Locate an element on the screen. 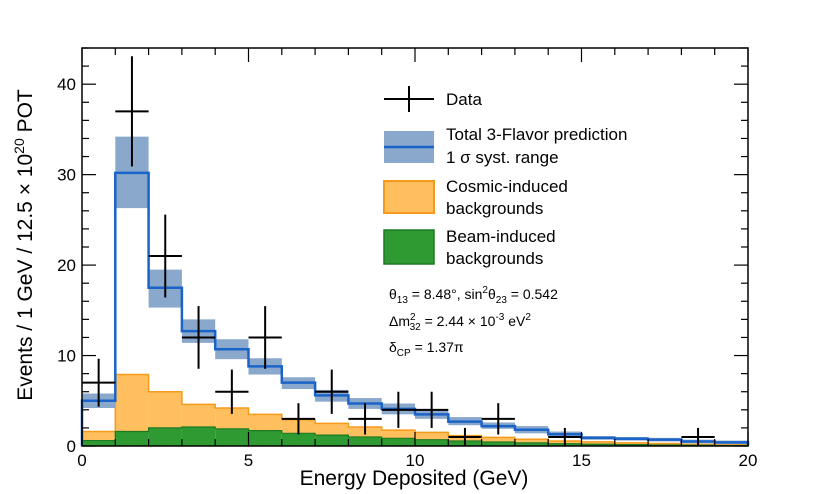 The image size is (830, 494). legend-label-prediction: Total 3-Flavor prediction is located at coordinates (536, 134).